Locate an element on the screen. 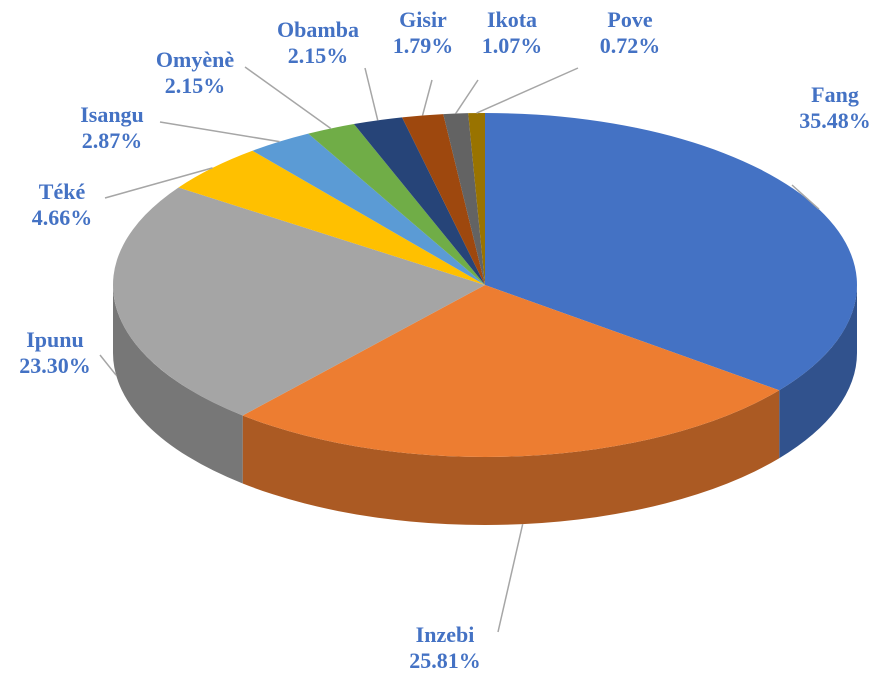 This screenshot has height=680, width=879. category-label: Pove is located at coordinates (629, 19).